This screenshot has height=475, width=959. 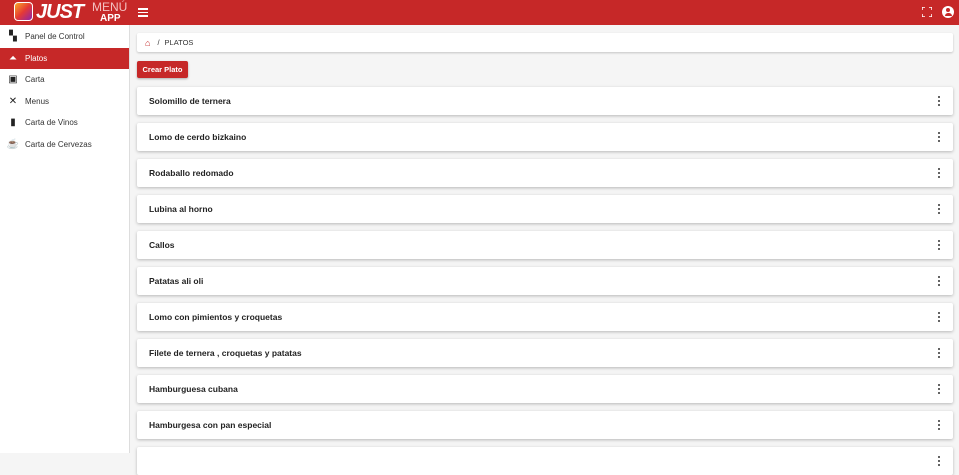 What do you see at coordinates (51, 122) in the screenshot?
I see `sidebar-item-label: Carta de Vinos` at bounding box center [51, 122].